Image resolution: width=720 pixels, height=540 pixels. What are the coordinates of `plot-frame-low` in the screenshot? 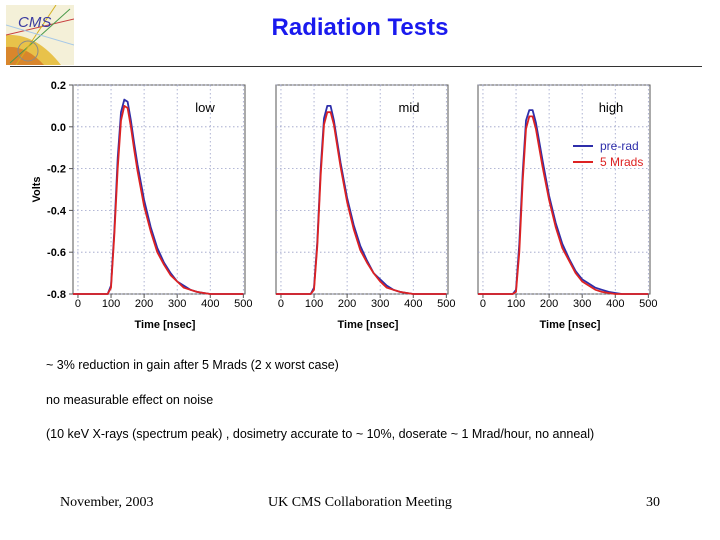 It's located at (159, 189).